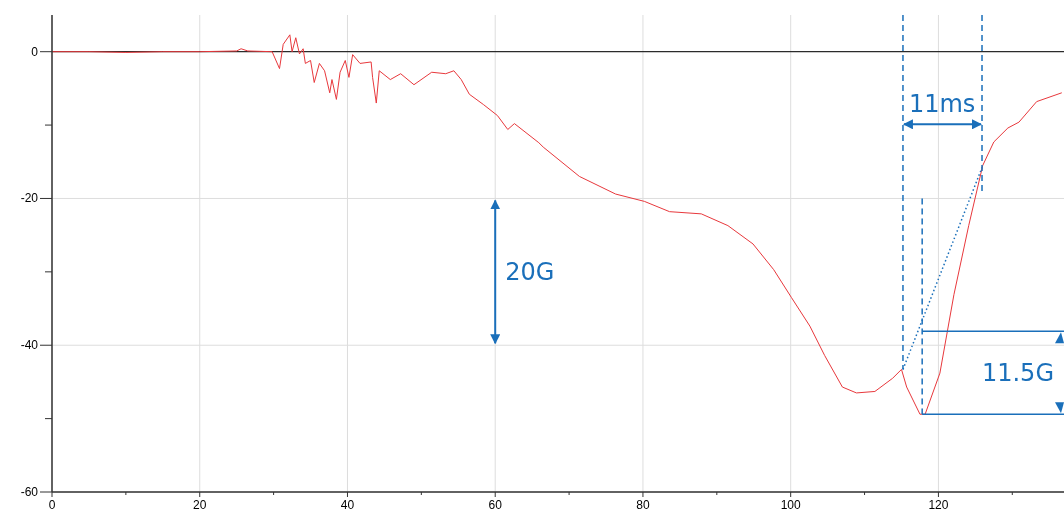 This screenshot has width=1064, height=516. What do you see at coordinates (200, 505) in the screenshot?
I see `x-tick-label: 20` at bounding box center [200, 505].